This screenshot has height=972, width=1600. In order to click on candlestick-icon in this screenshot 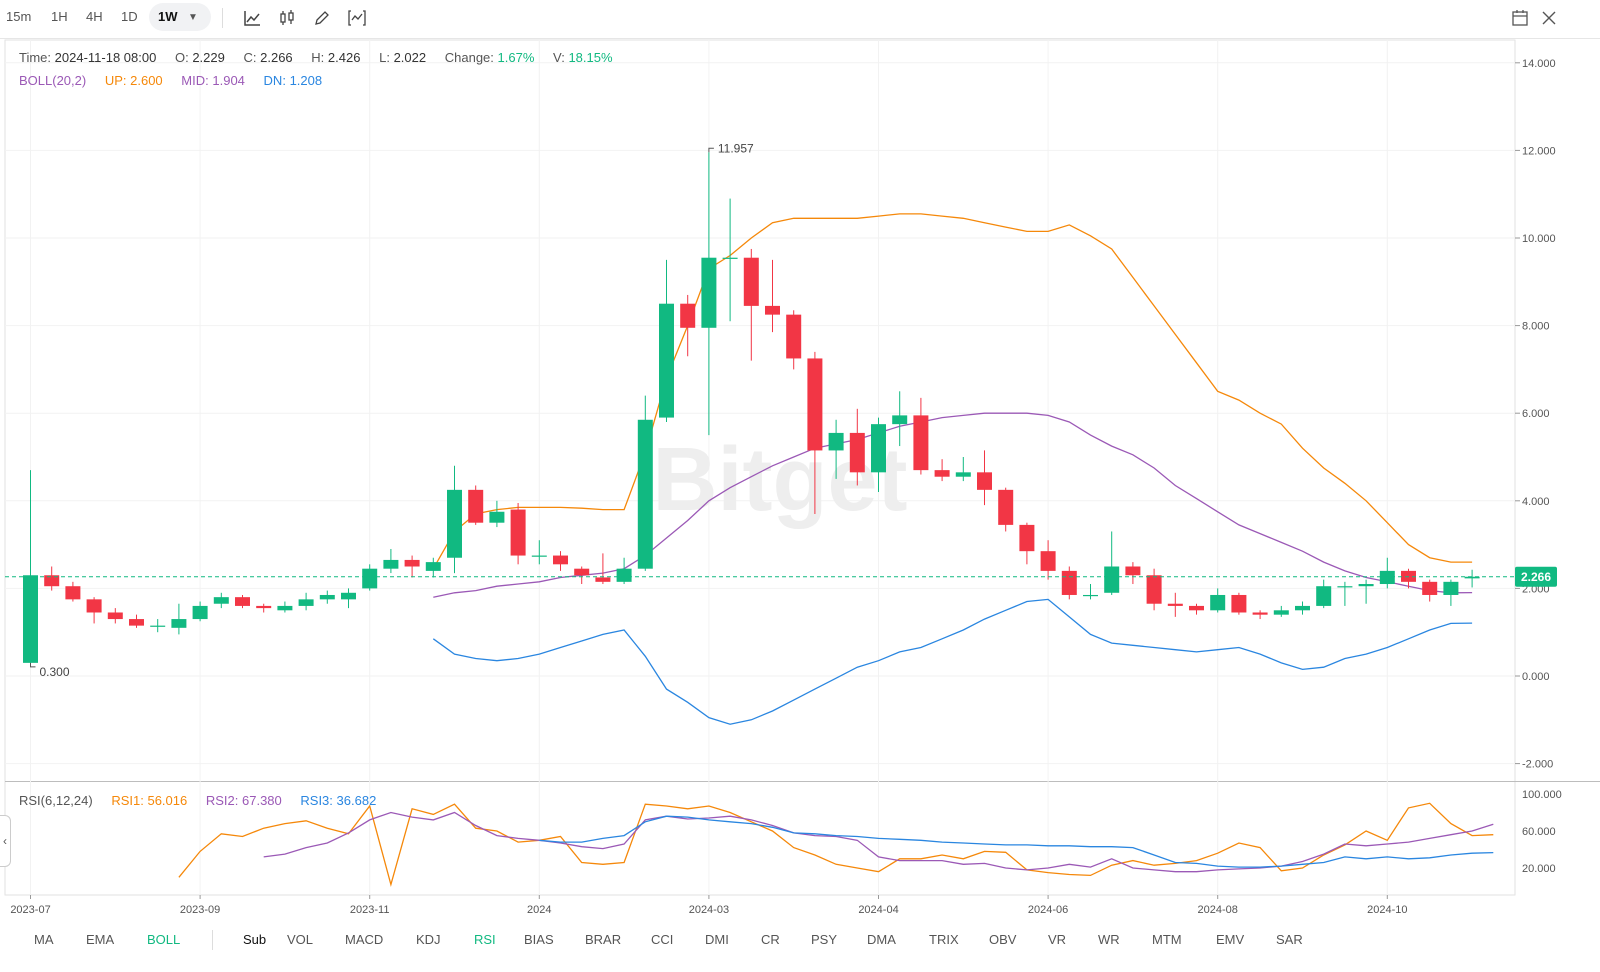, I will do `click(287, 18)`.